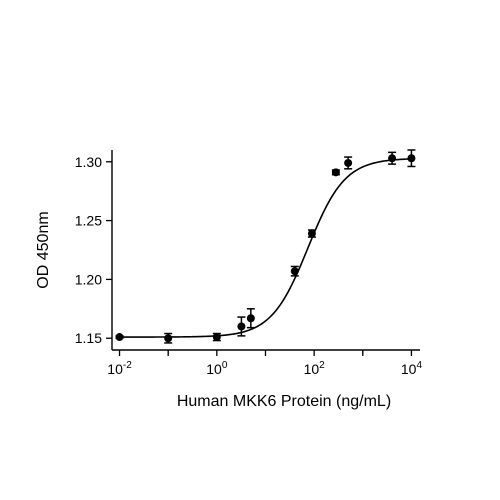 This screenshot has height=500, width=500. Describe the element at coordinates (315, 368) in the screenshot. I see `x-tick-label: 102` at that location.